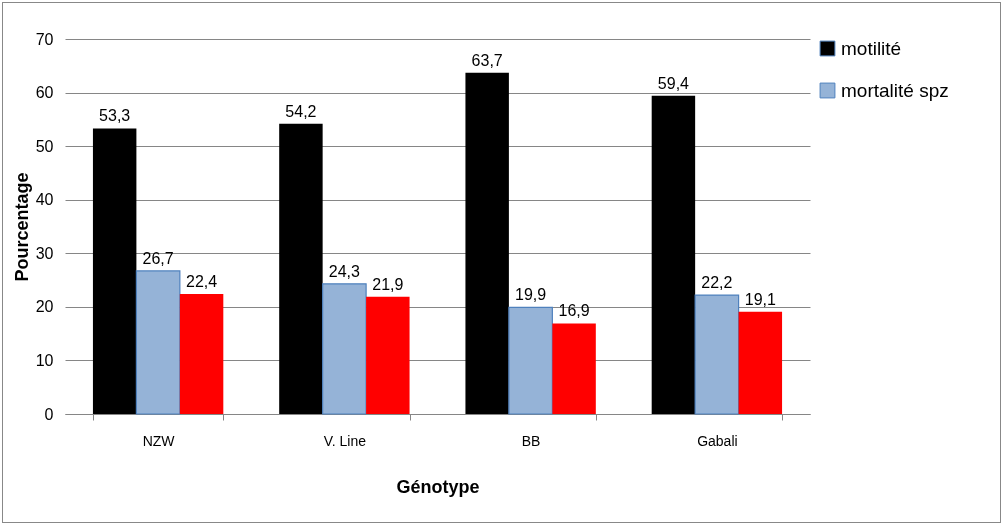 Image resolution: width=1005 pixels, height=527 pixels. What do you see at coordinates (717, 283) in the screenshot?
I see `data-label: 22,2` at bounding box center [717, 283].